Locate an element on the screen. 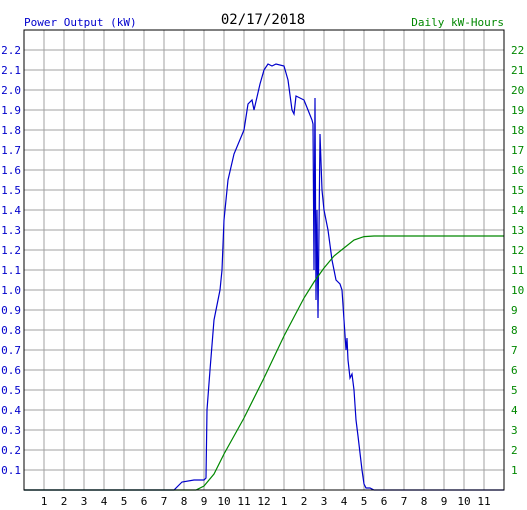  left-tick-label: 0.6 is located at coordinates (11, 370).